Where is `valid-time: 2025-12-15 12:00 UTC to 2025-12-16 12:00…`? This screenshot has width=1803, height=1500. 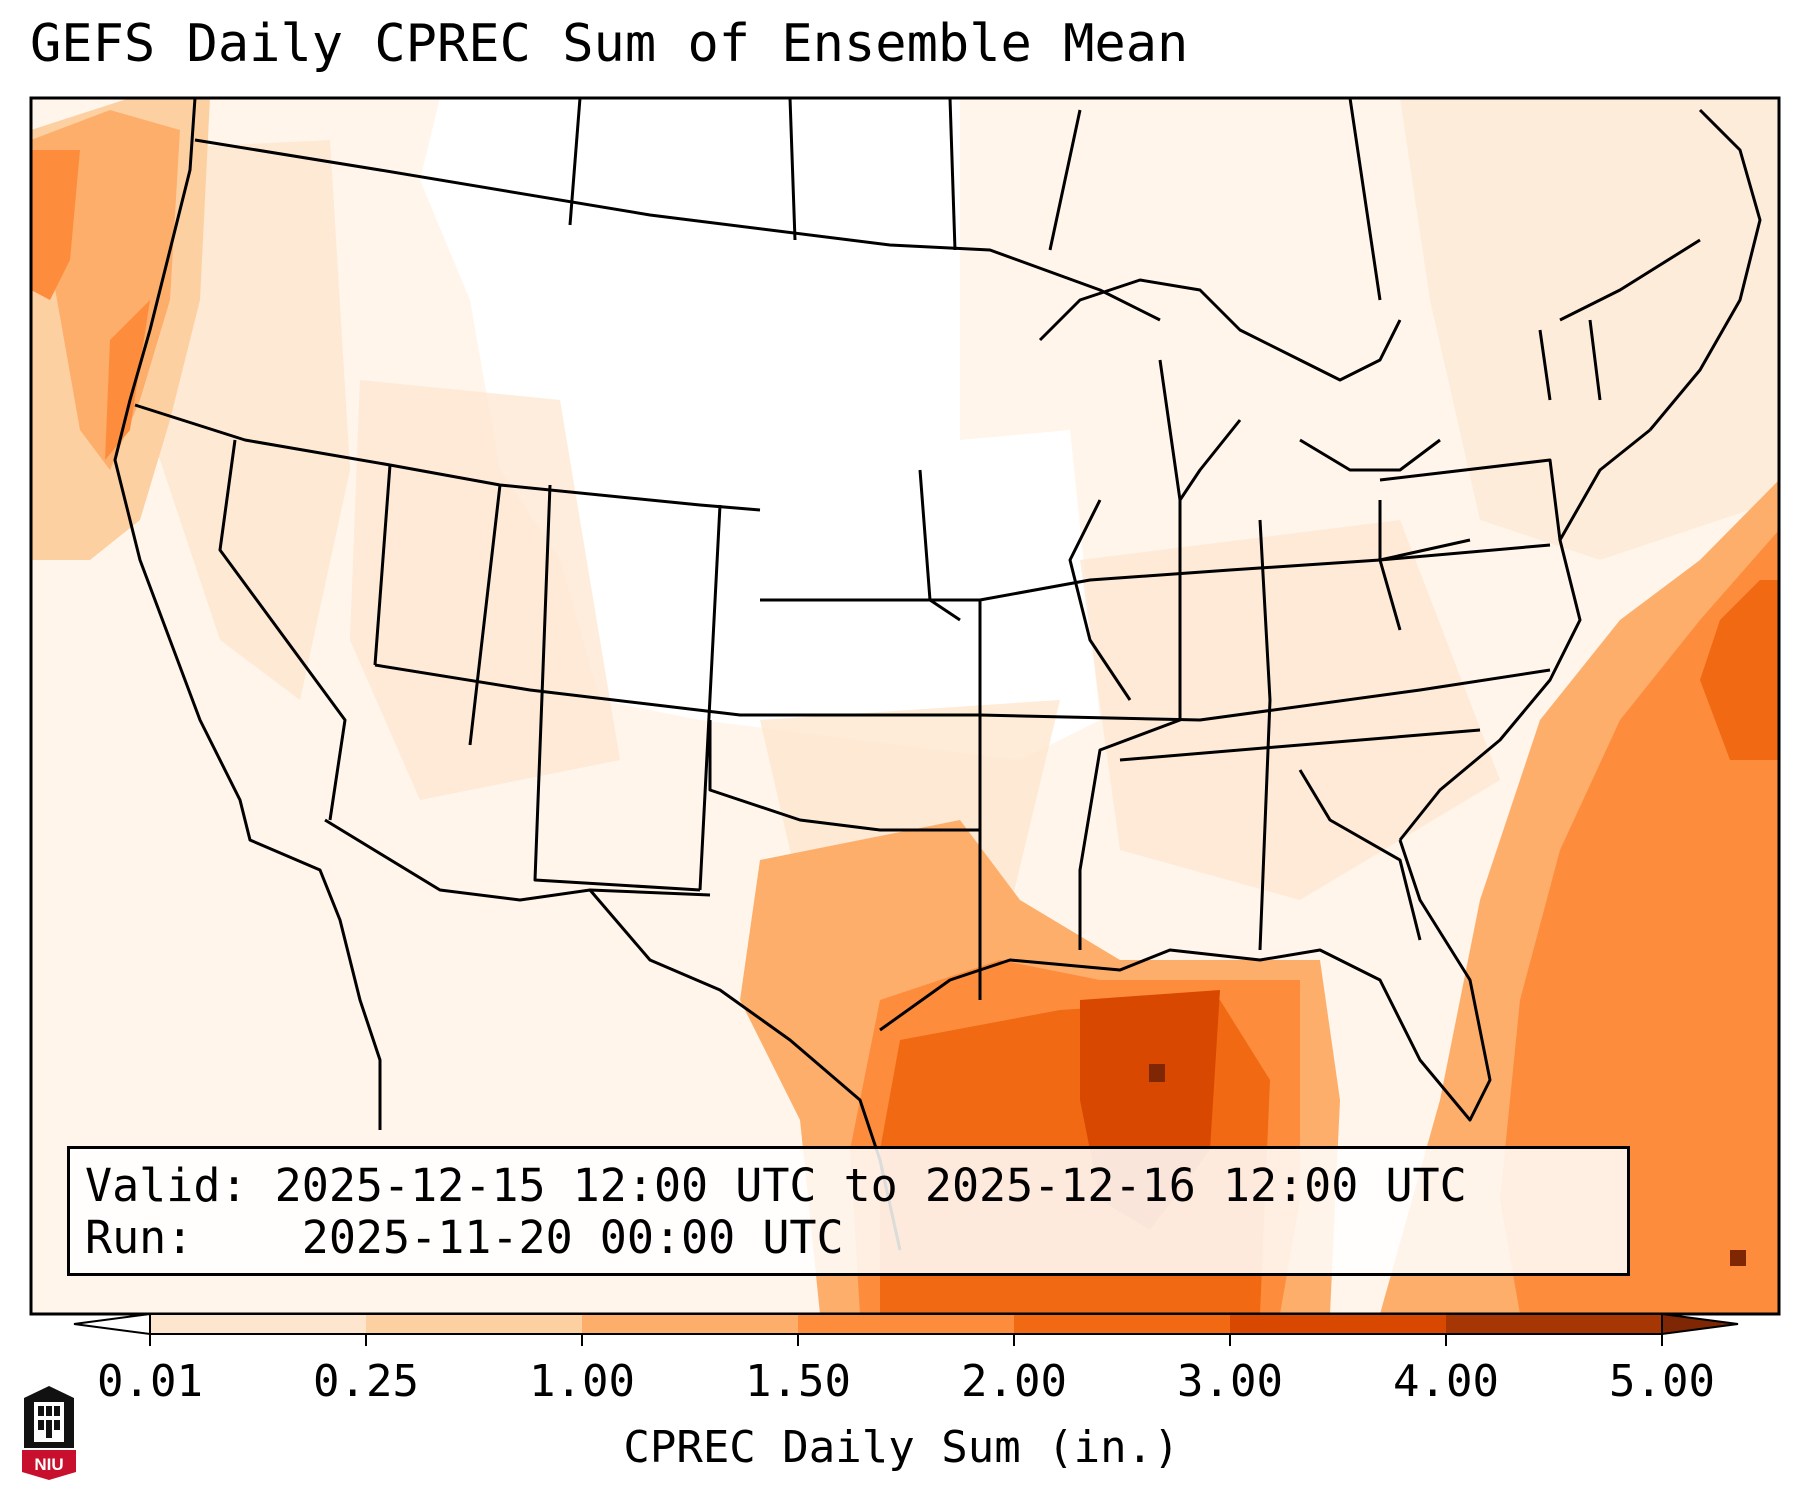 valid-time: 2025-12-15 12:00 UTC to 2025-12-16 12:00… is located at coordinates (870, 1185).